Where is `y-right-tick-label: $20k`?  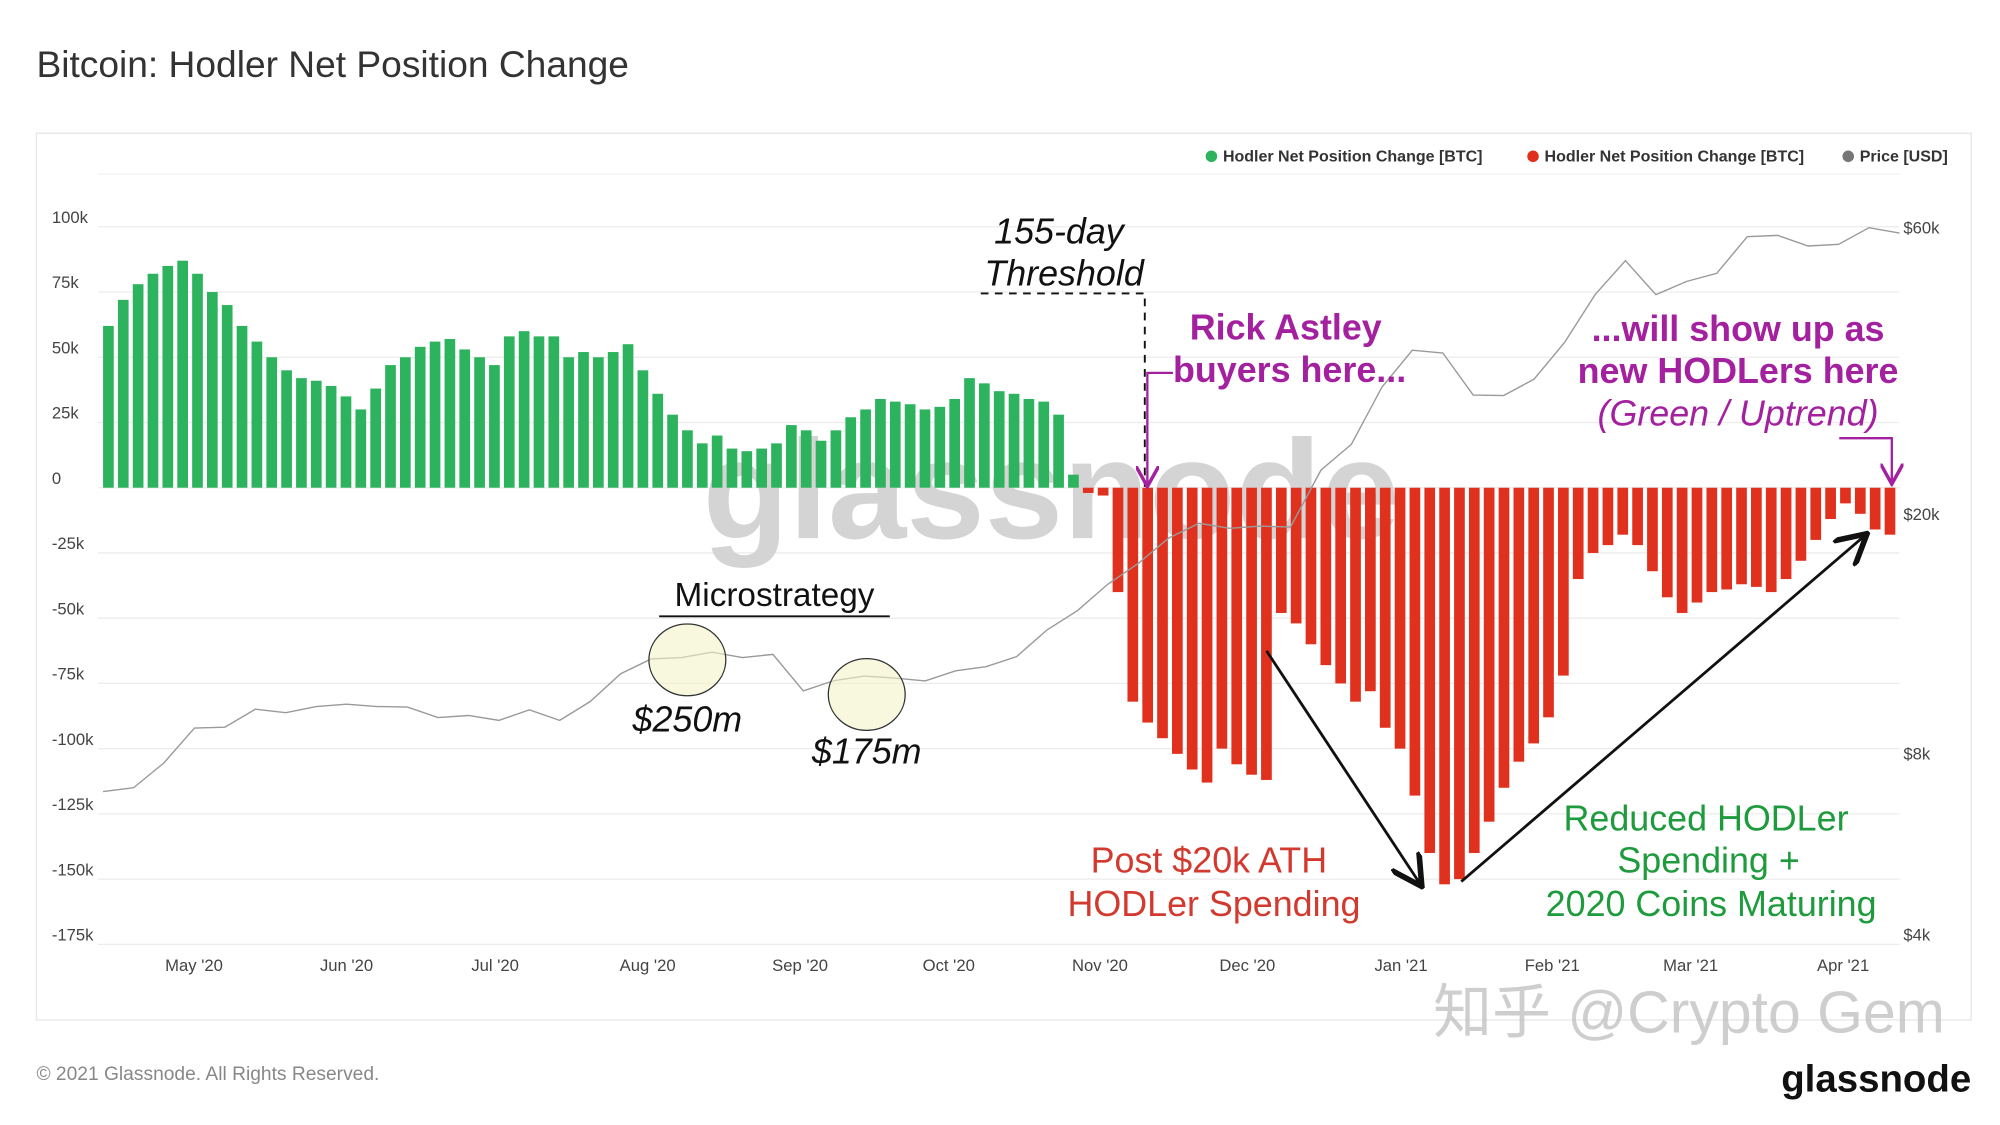 y-right-tick-label: $20k is located at coordinates (1921, 514).